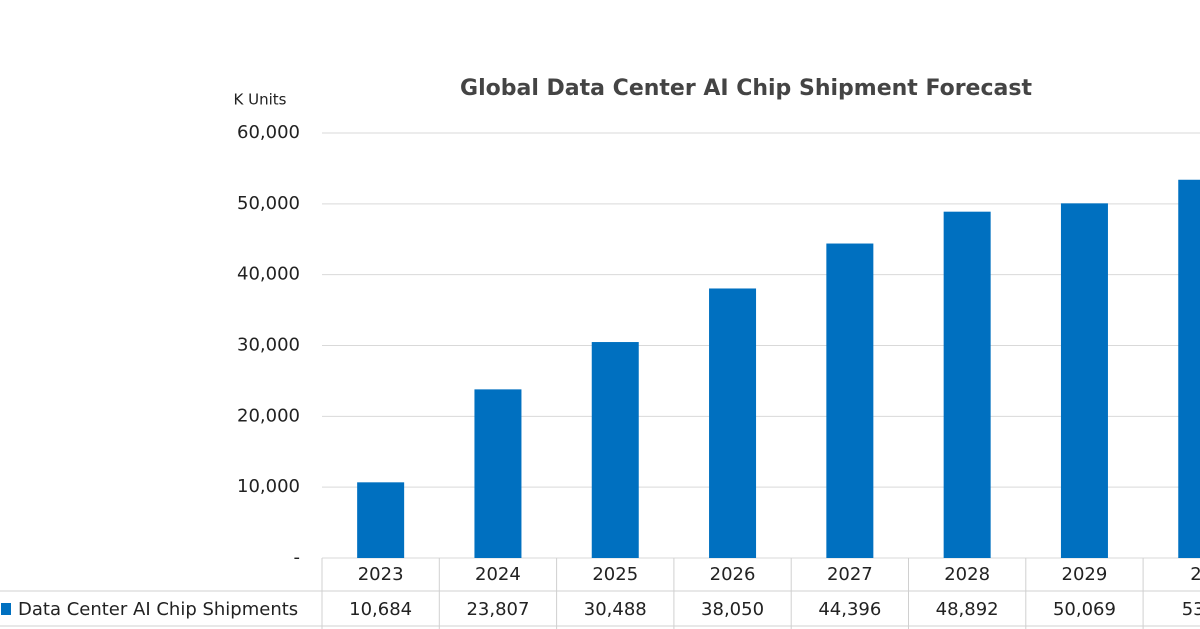 The image size is (1200, 629). Describe the element at coordinates (967, 574) in the screenshot. I see `x-tick-label: 2028` at that location.